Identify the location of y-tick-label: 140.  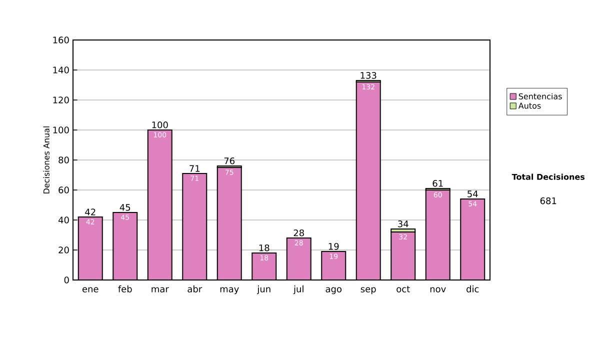
(61, 70).